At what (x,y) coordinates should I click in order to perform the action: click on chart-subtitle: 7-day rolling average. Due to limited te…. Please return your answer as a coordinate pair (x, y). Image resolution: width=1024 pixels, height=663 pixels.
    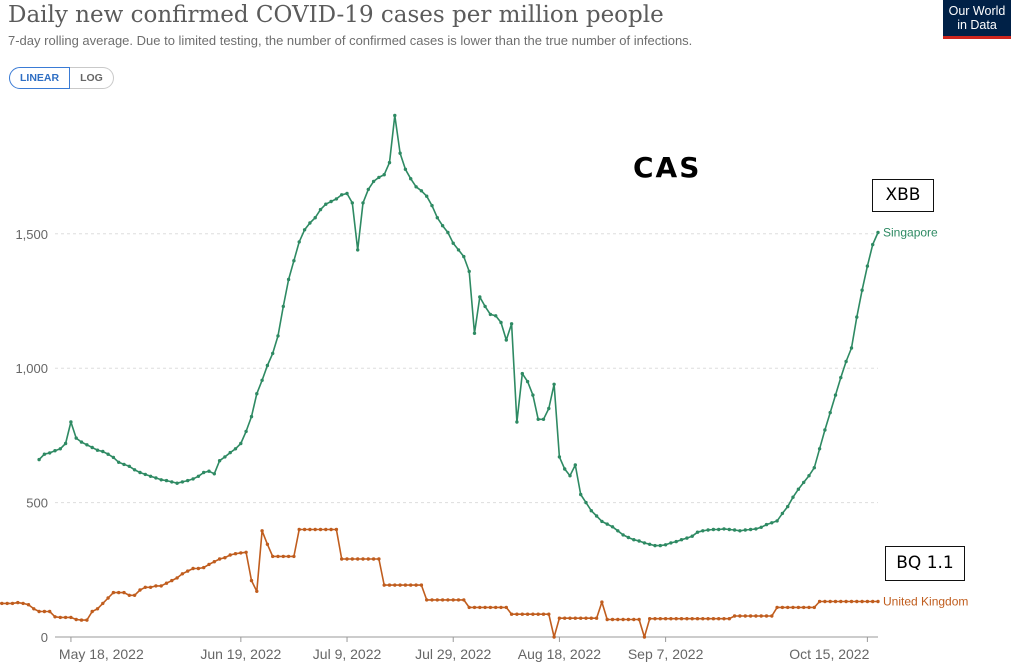
    Looking at the image, I should click on (350, 40).